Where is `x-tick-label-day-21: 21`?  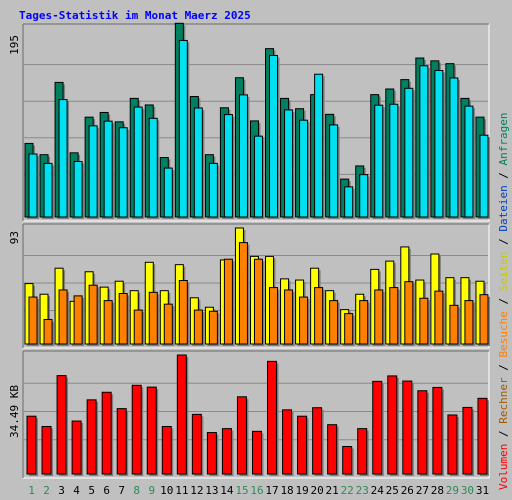
x-tick-label-day-21: 21 is located at coordinates (332, 490).